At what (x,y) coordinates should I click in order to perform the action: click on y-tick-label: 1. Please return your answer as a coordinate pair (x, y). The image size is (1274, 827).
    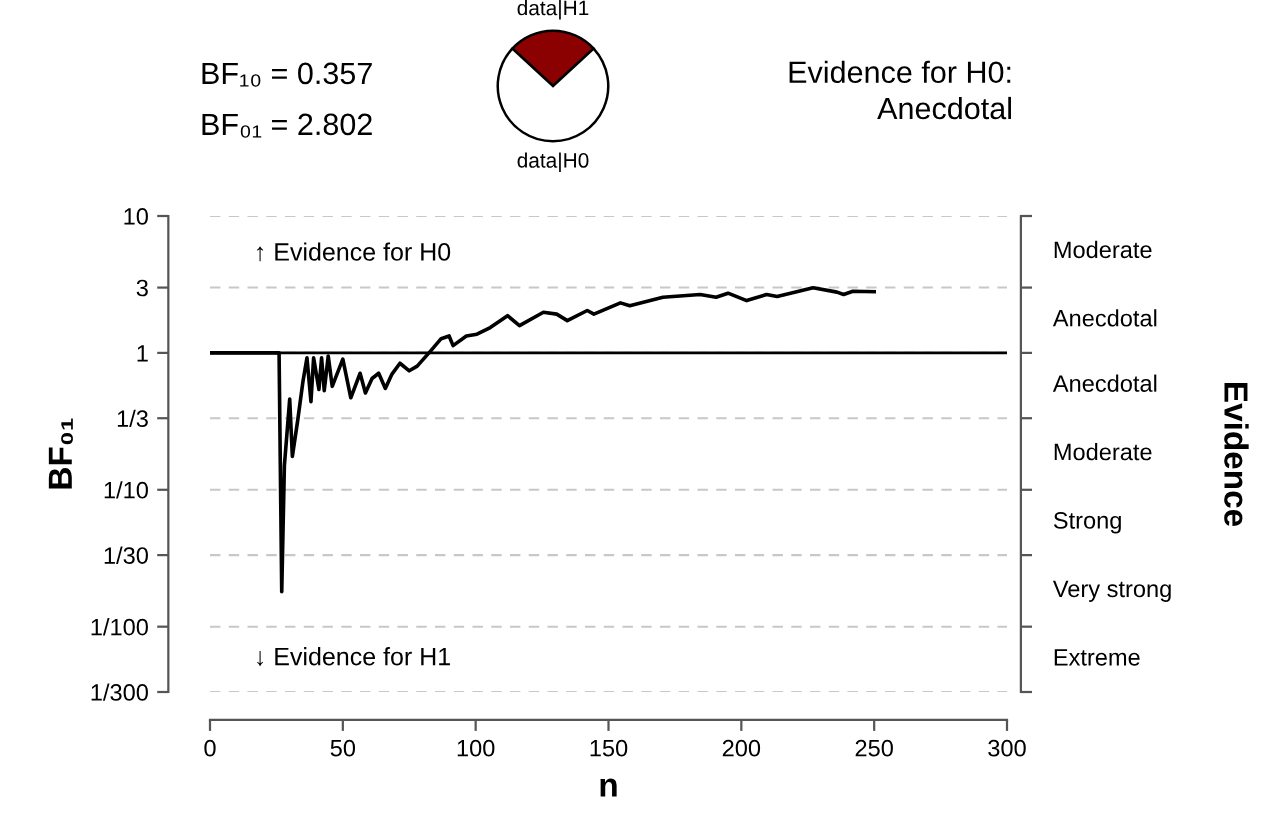
    Looking at the image, I should click on (142, 353).